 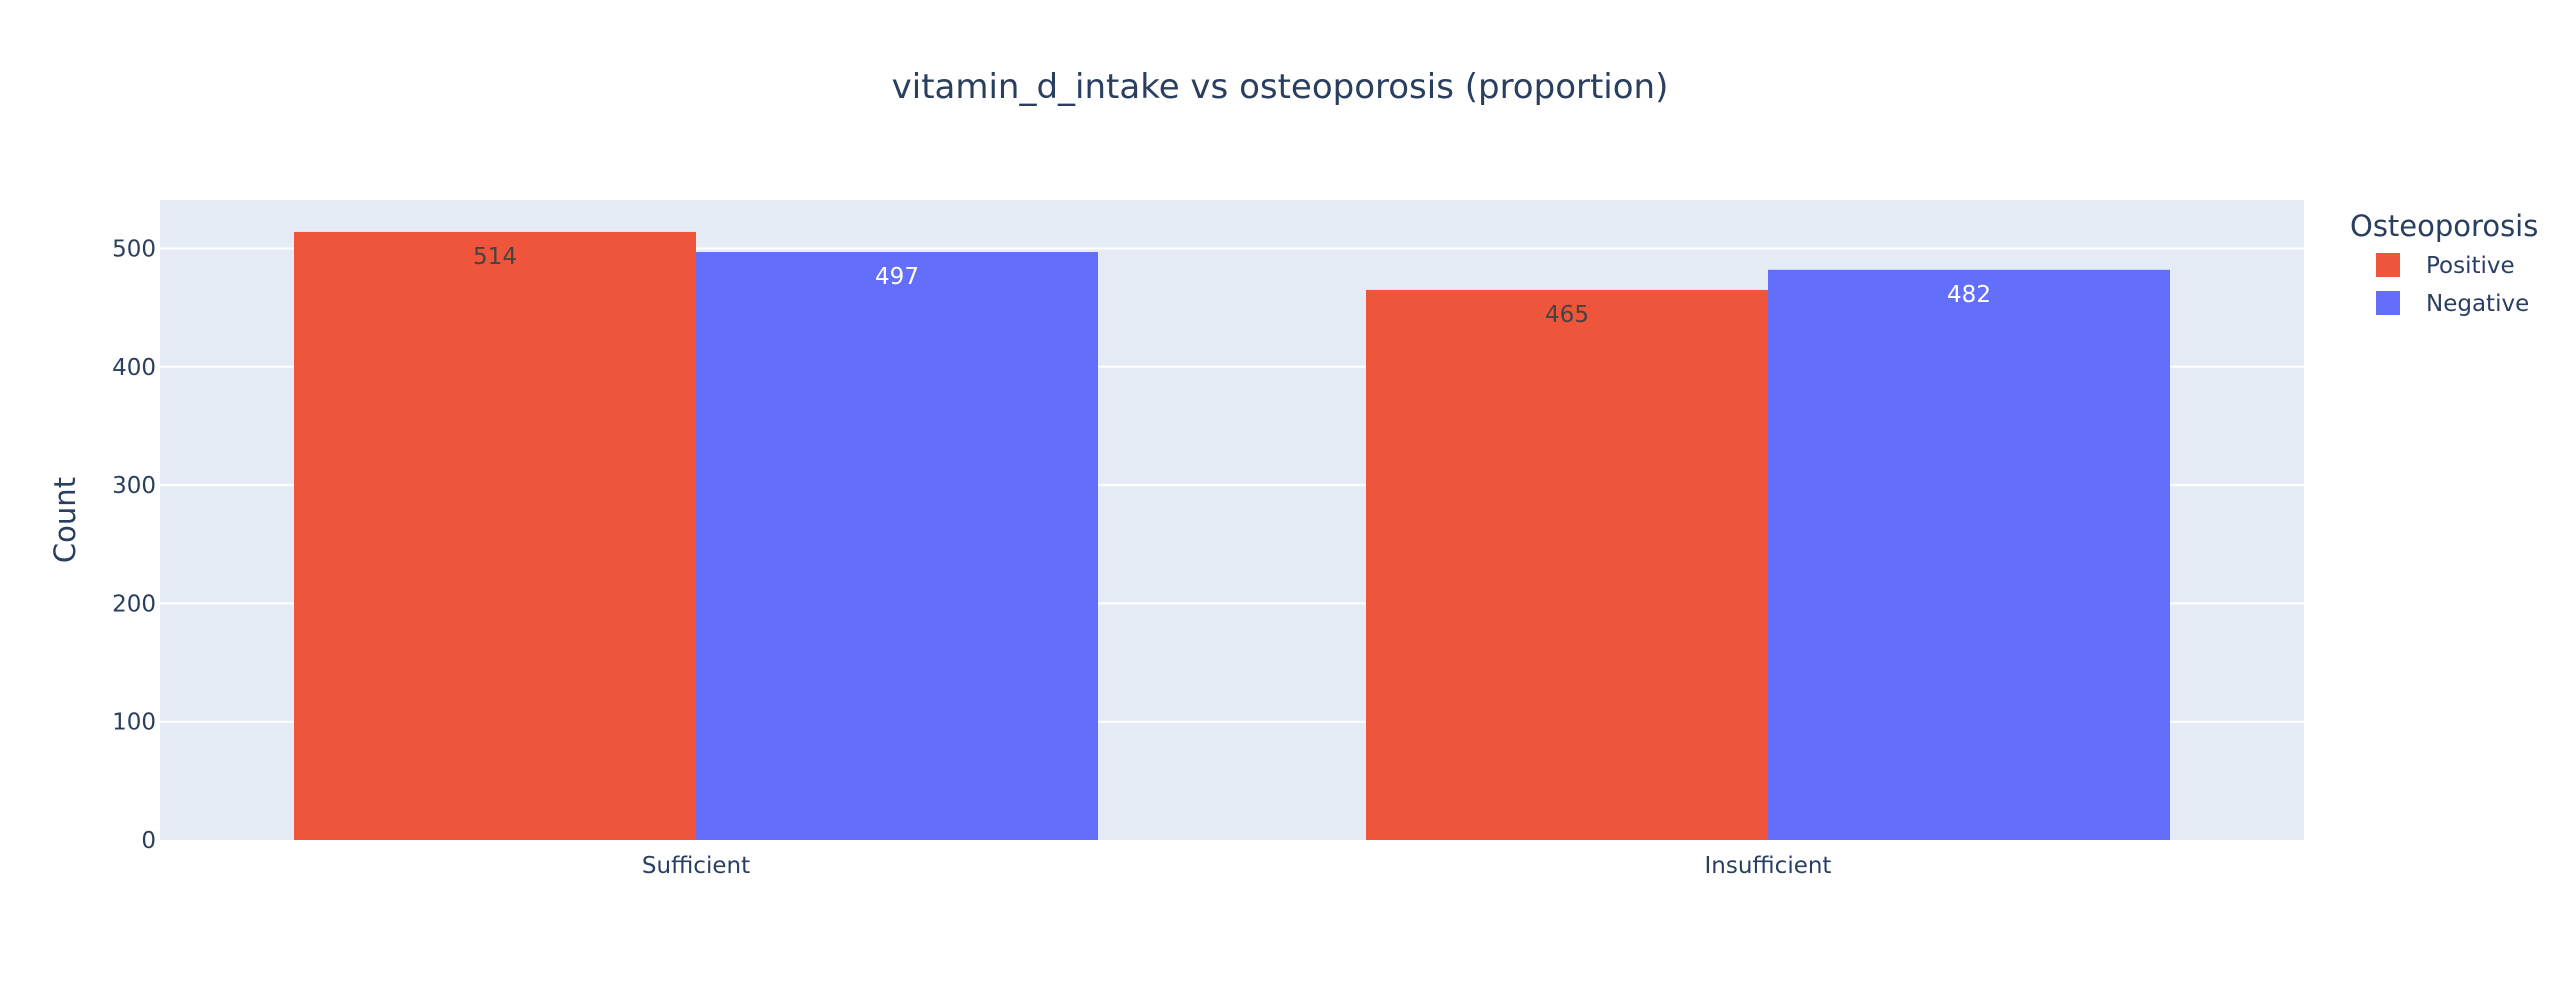 I want to click on y-tick-label: 400, so click(x=134, y=368).